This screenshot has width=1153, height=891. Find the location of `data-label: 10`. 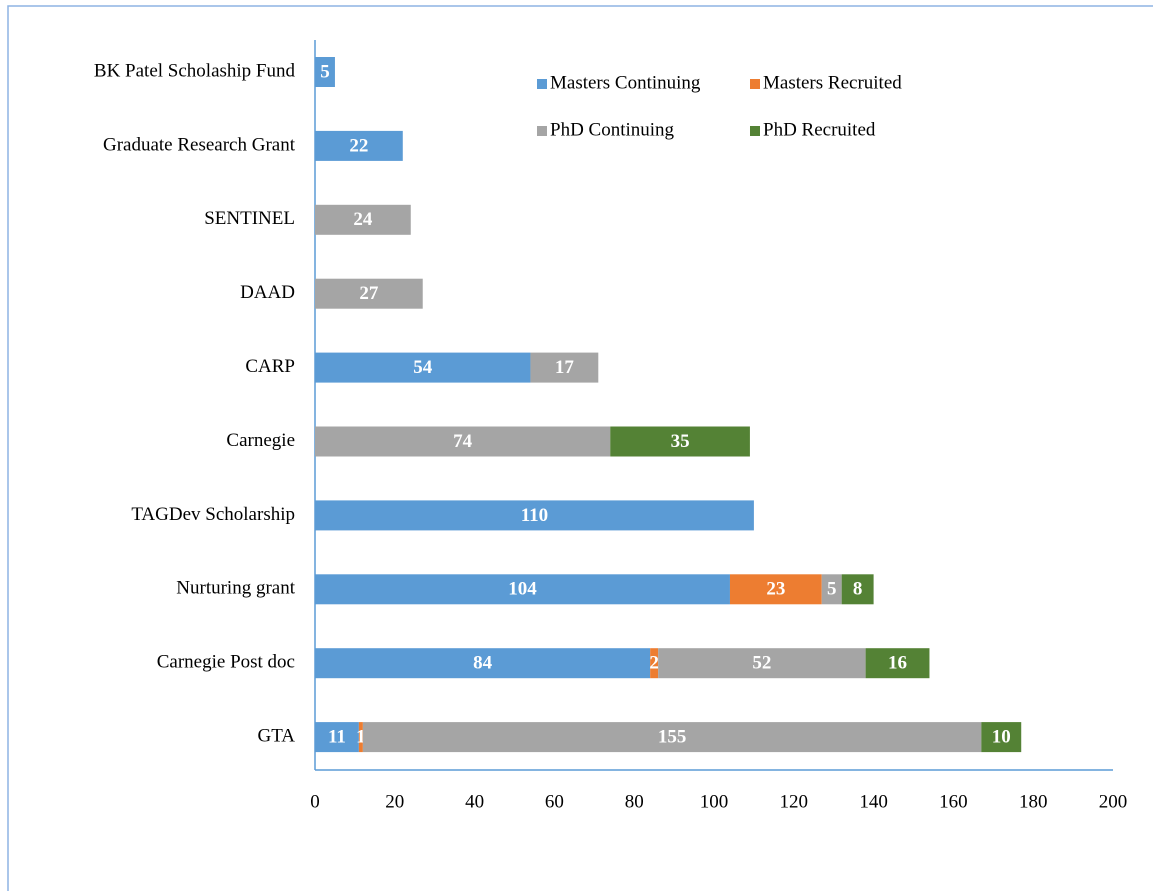

data-label: 10 is located at coordinates (1001, 736).